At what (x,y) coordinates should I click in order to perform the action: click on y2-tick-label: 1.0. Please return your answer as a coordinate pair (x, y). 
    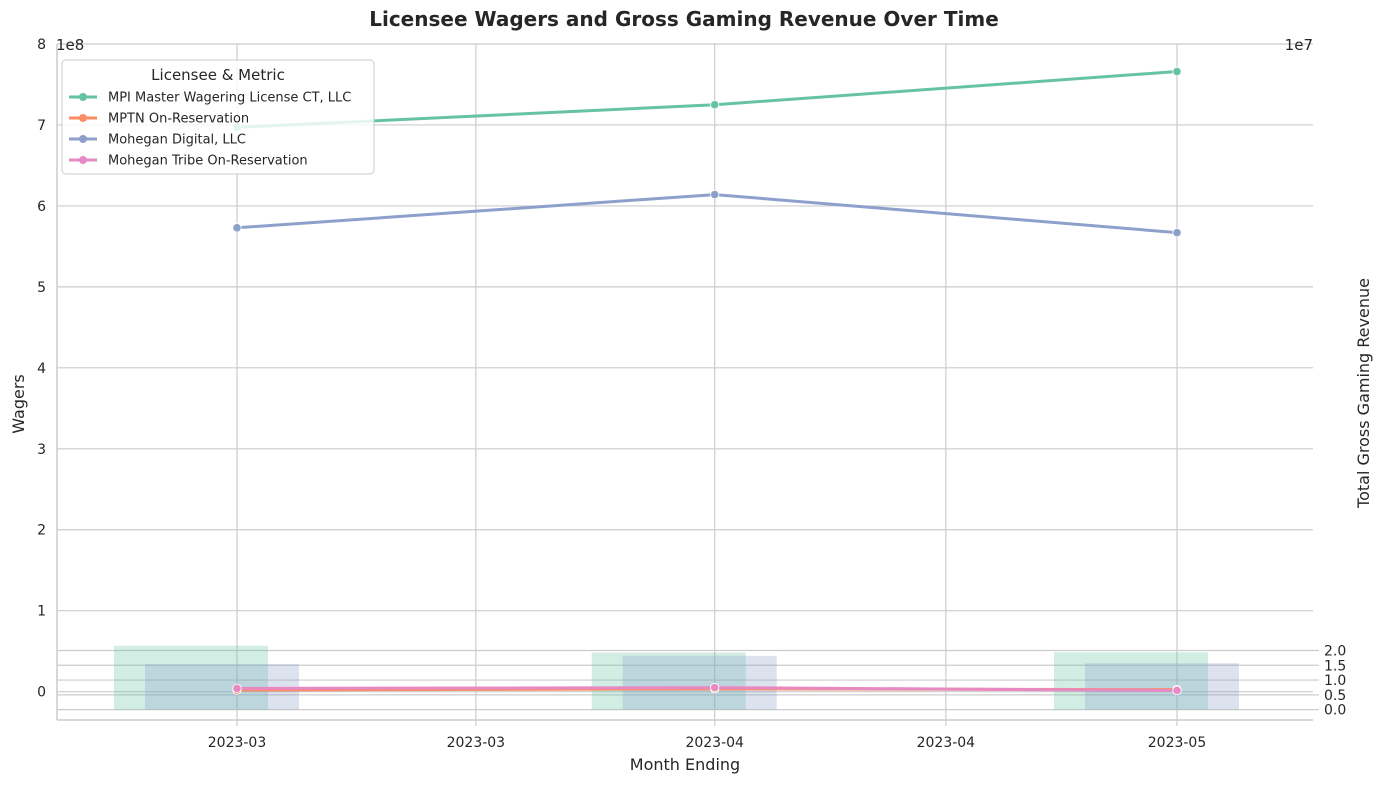
    Looking at the image, I should click on (1335, 681).